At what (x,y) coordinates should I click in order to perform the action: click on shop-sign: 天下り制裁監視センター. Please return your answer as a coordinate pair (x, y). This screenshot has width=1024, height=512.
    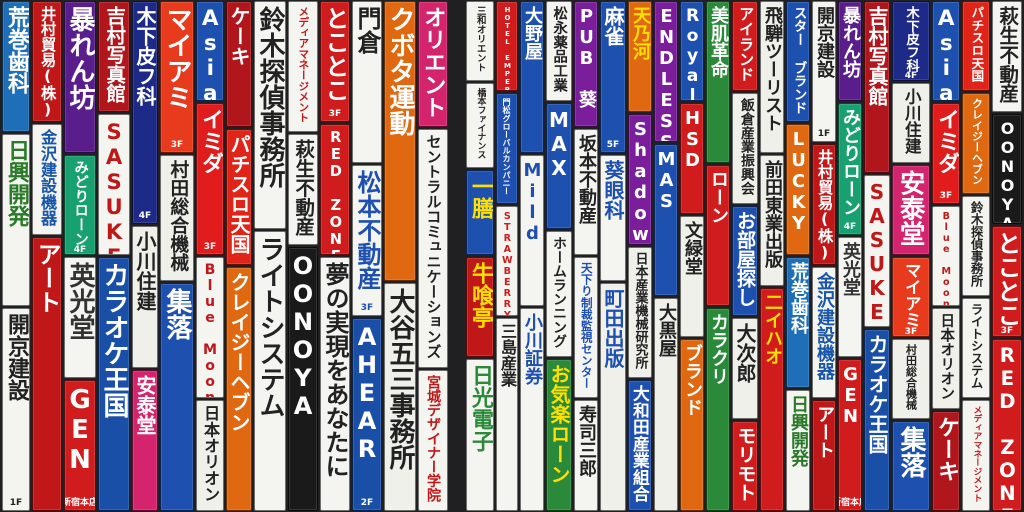
    Looking at the image, I should click on (586, 327).